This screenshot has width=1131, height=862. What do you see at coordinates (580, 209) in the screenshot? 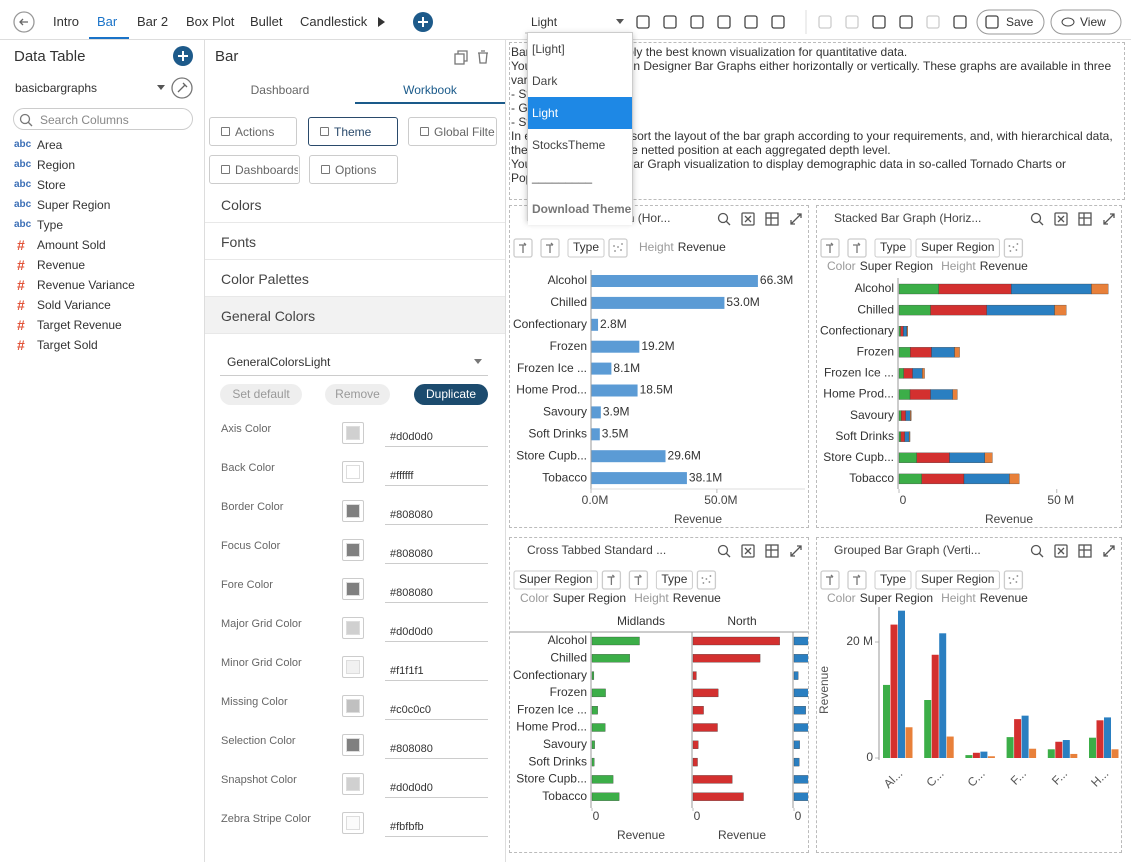
I see `menu-item: Download Theme` at bounding box center [580, 209].